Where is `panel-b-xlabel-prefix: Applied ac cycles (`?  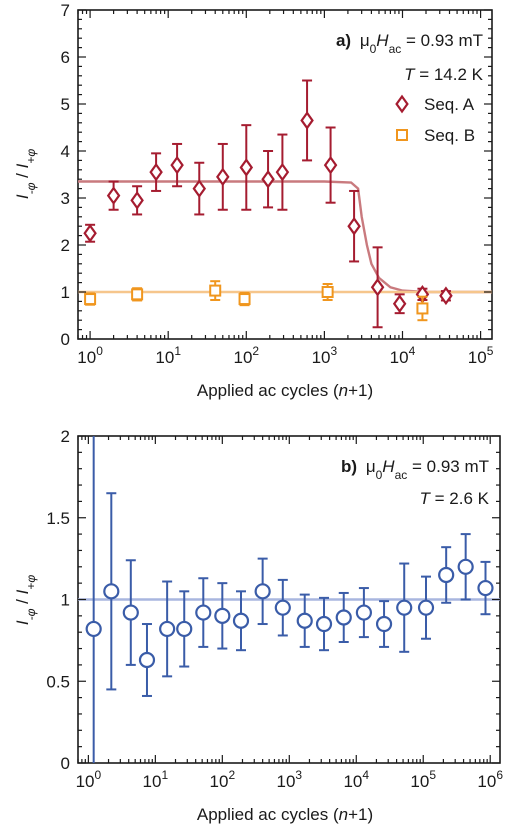
panel-b-xlabel-prefix: Applied ac cycles ( is located at coordinates (268, 814).